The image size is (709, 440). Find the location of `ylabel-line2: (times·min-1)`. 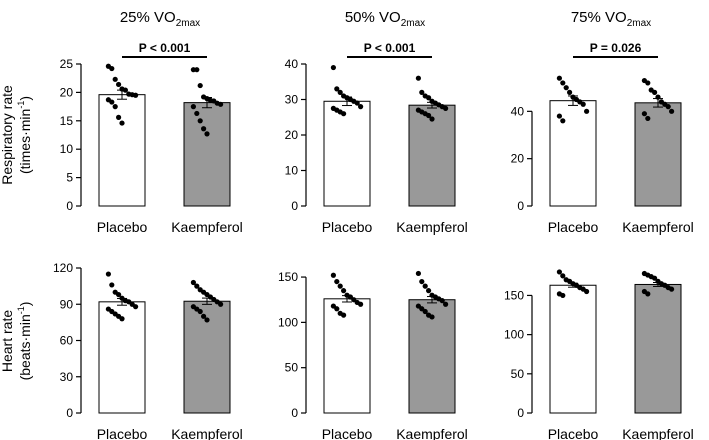

ylabel-line2: (times·min-1) is located at coordinates (24, 135).